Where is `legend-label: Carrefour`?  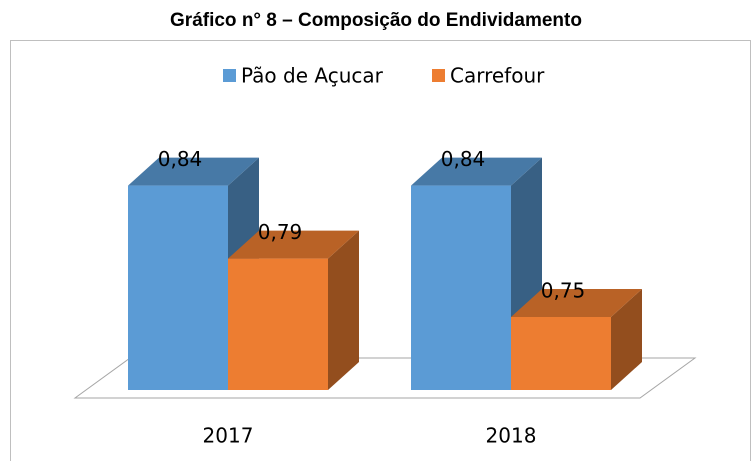 legend-label: Carrefour is located at coordinates (497, 76).